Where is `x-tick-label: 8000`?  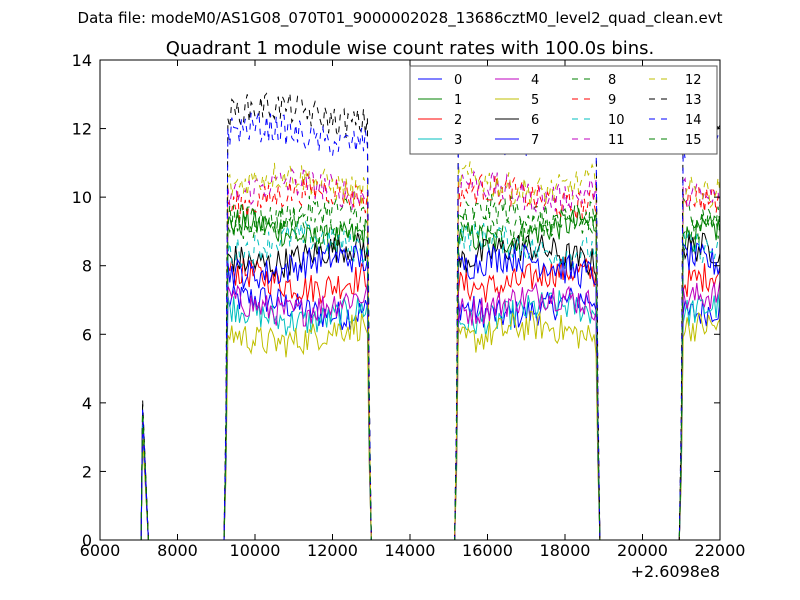
x-tick-label: 8000 is located at coordinates (177, 550).